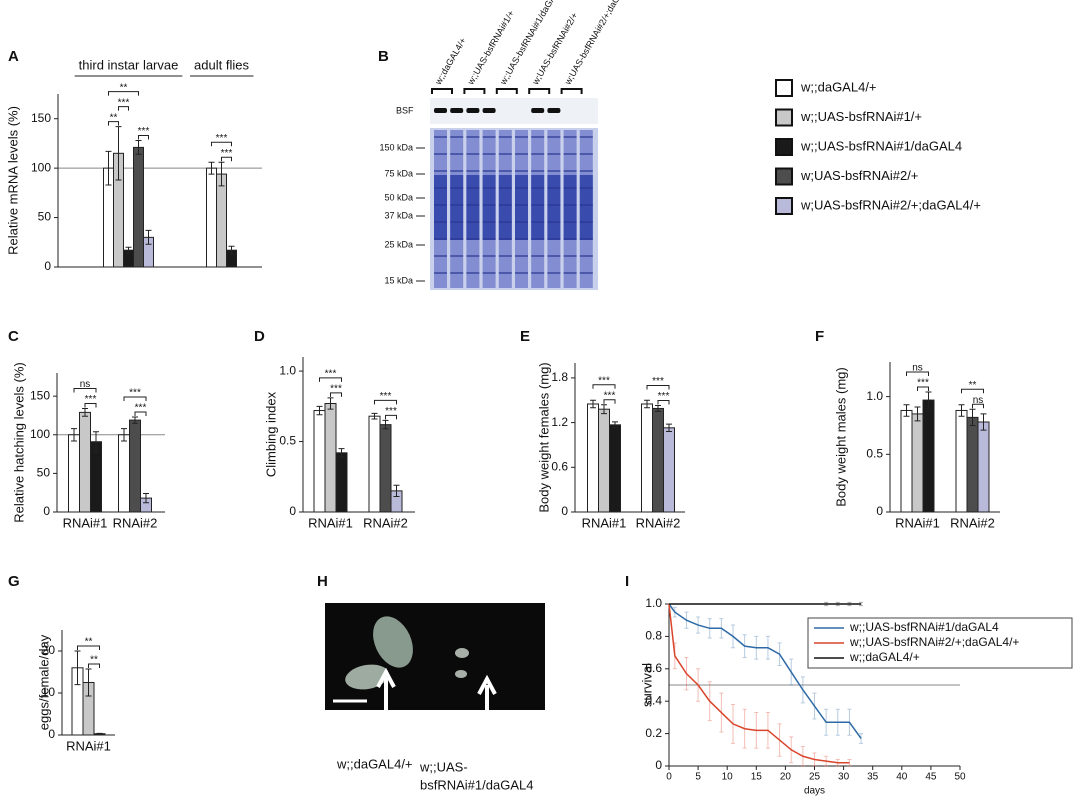 This screenshot has height=800, width=1083. What do you see at coordinates (757, 777) in the screenshot?
I see `x-tick-label: 15` at bounding box center [757, 777].